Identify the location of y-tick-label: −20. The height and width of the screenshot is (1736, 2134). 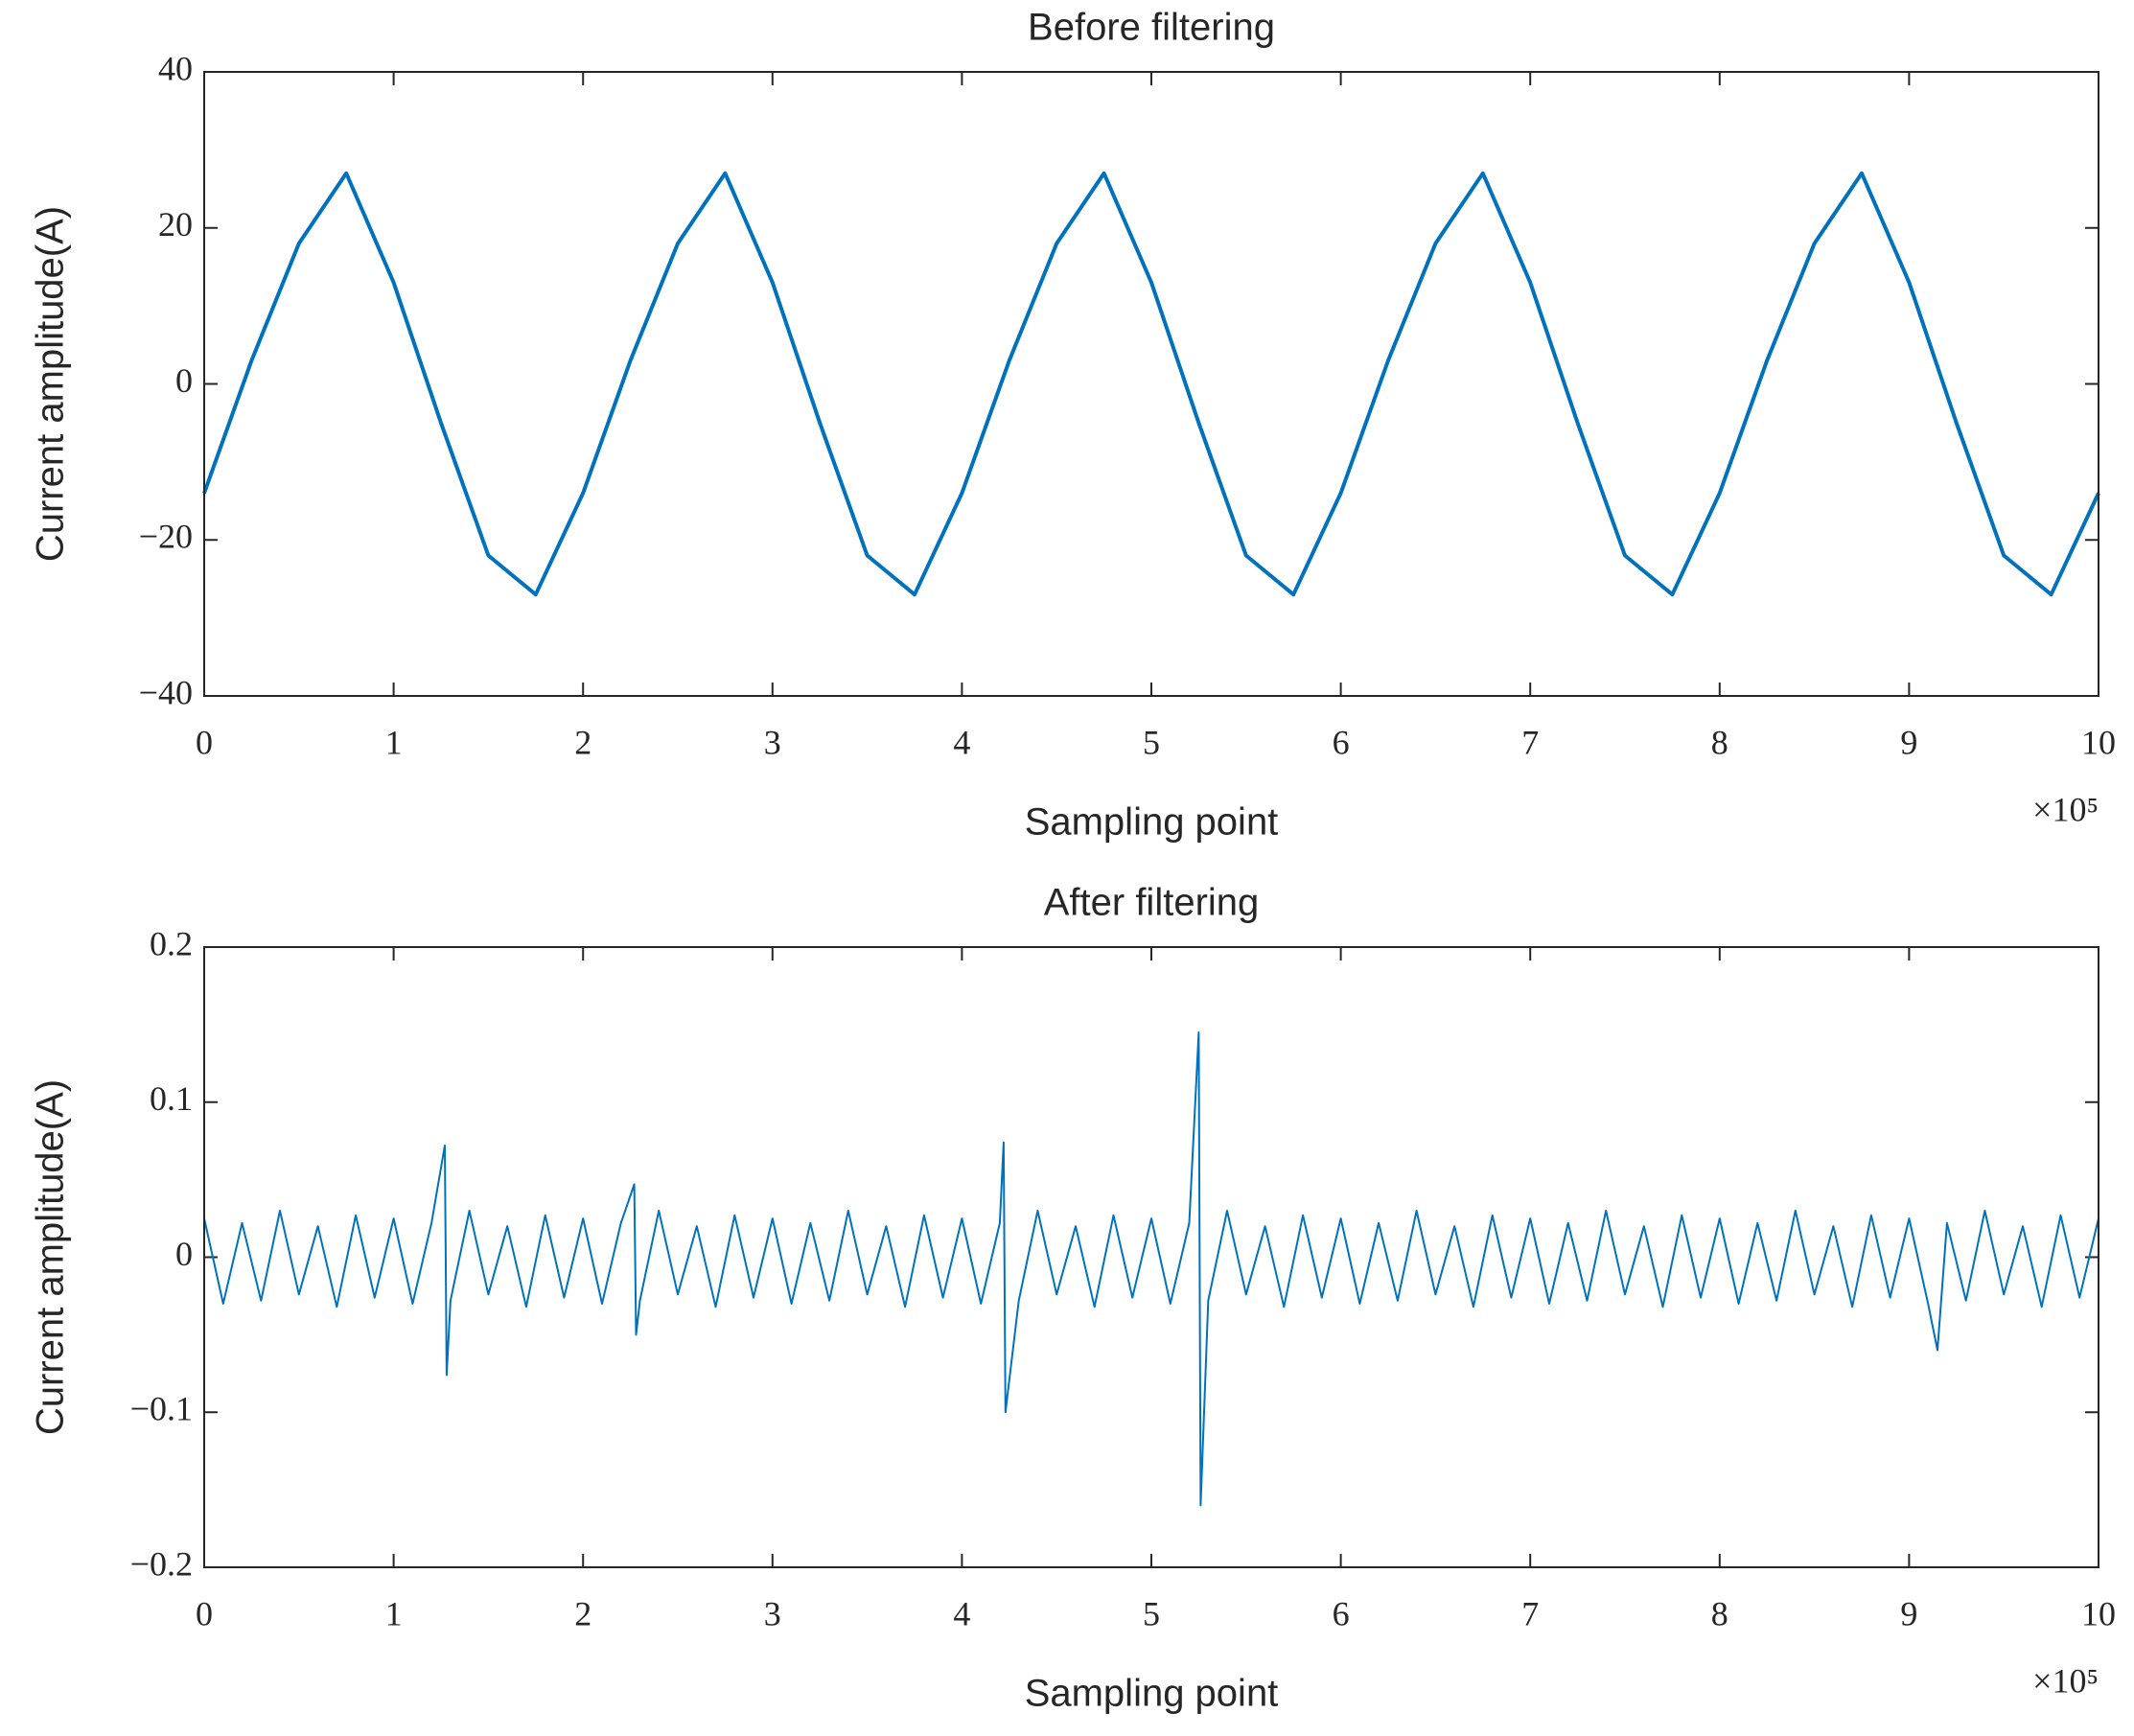
(166, 537).